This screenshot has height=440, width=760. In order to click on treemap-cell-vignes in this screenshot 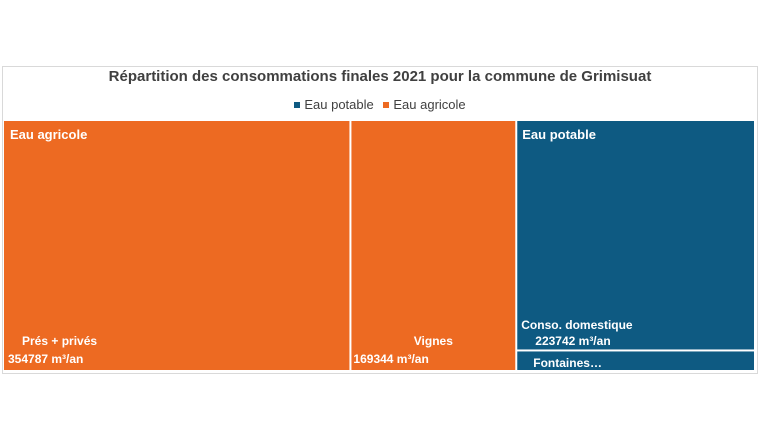, I will do `click(433, 245)`.